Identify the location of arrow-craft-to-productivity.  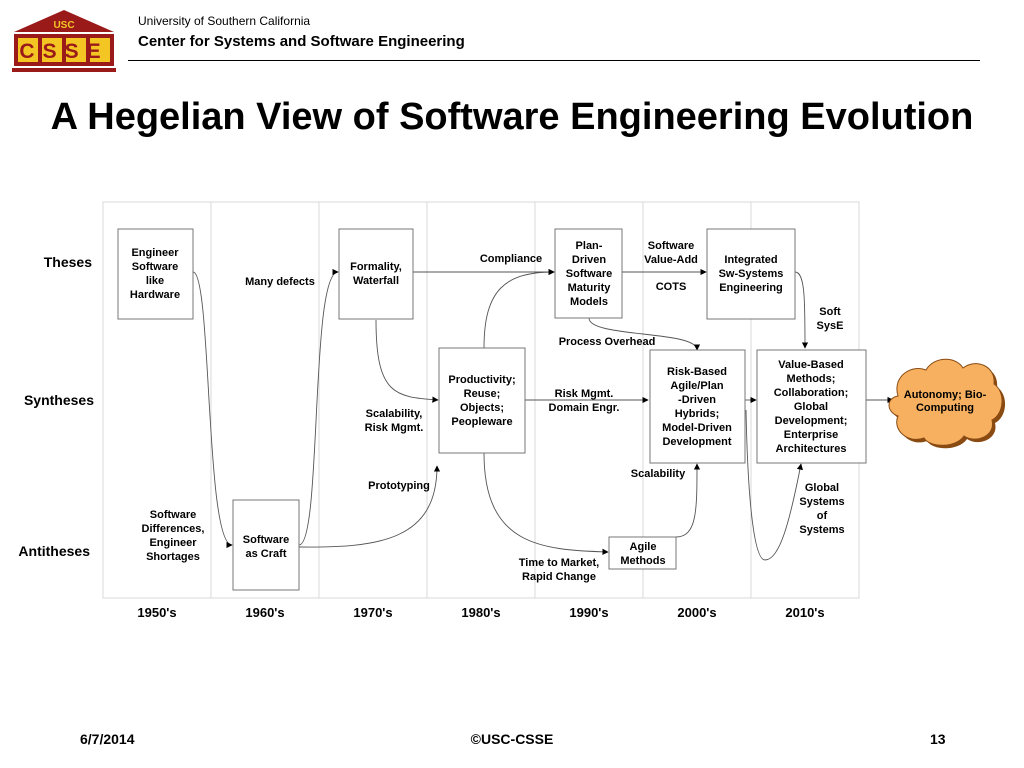
(369, 506).